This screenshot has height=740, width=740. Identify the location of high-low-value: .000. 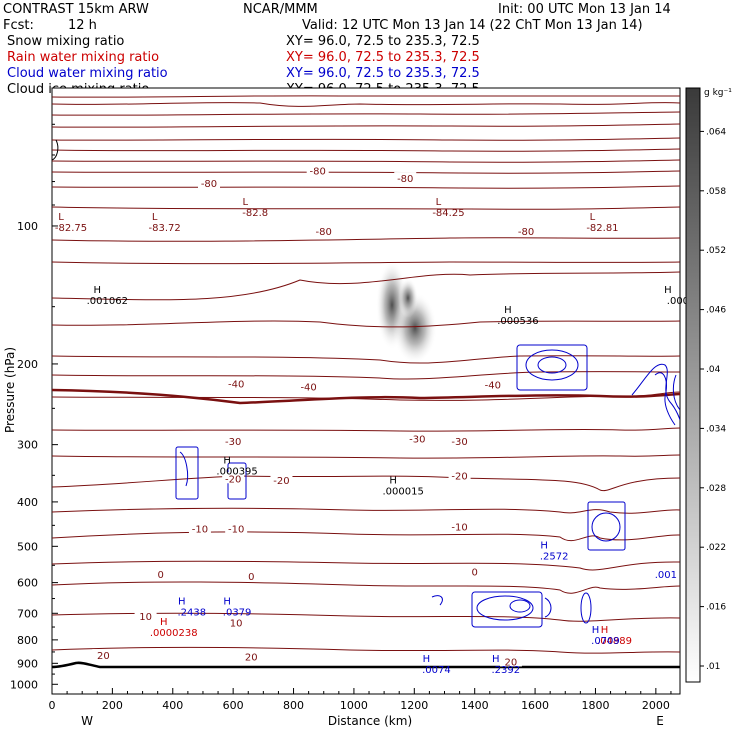
(678, 301).